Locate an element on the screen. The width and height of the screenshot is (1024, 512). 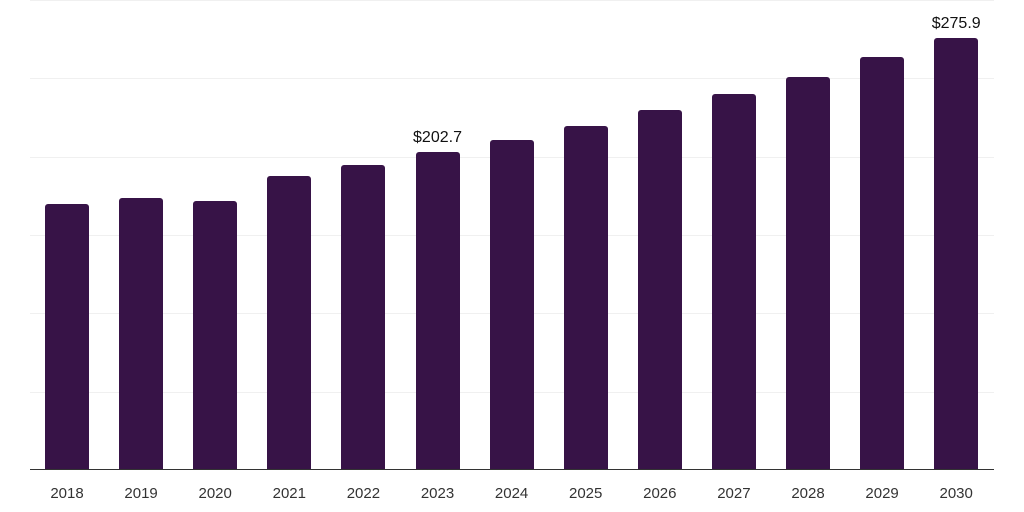
bar-2024 is located at coordinates (511, 304).